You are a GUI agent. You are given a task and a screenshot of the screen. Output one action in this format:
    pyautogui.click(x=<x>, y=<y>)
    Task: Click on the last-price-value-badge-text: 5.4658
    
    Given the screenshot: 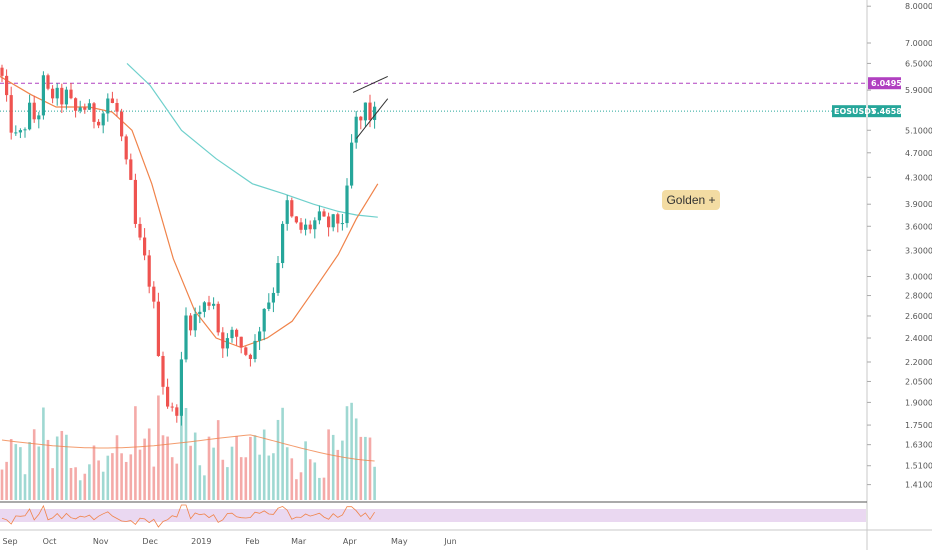 What is the action you would take?
    pyautogui.click(x=886, y=111)
    